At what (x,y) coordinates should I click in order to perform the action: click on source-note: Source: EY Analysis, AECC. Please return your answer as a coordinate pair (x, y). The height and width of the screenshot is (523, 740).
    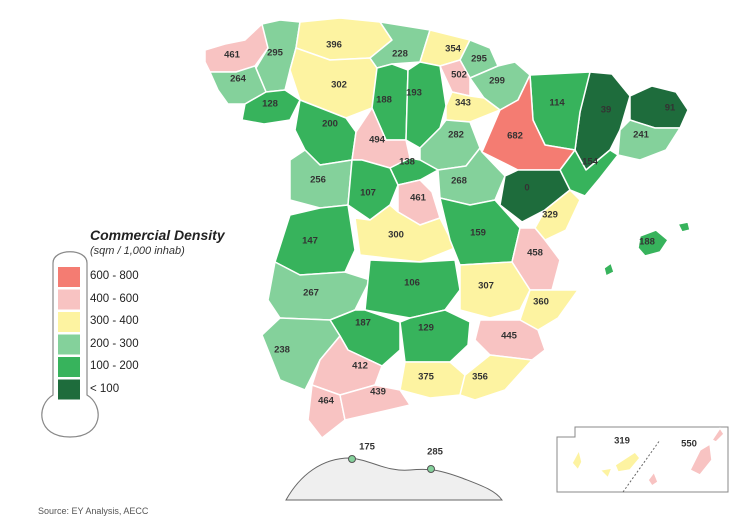
    Looking at the image, I should click on (93, 511).